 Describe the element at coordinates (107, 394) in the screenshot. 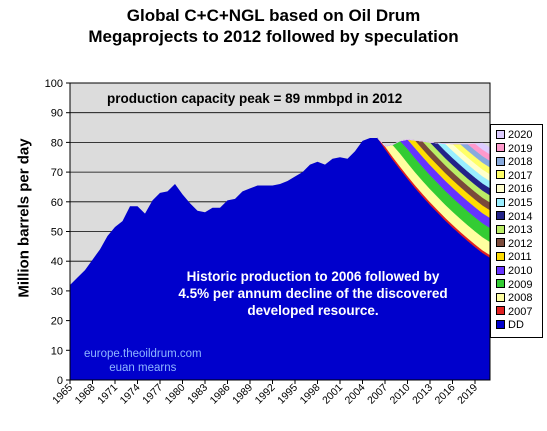

I see `x-tick-label: 1971` at that location.